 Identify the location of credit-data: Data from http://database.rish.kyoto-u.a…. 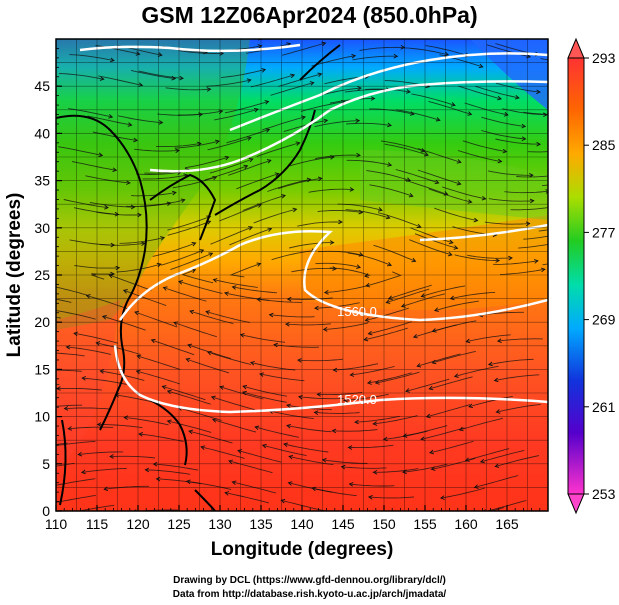
(309, 594).